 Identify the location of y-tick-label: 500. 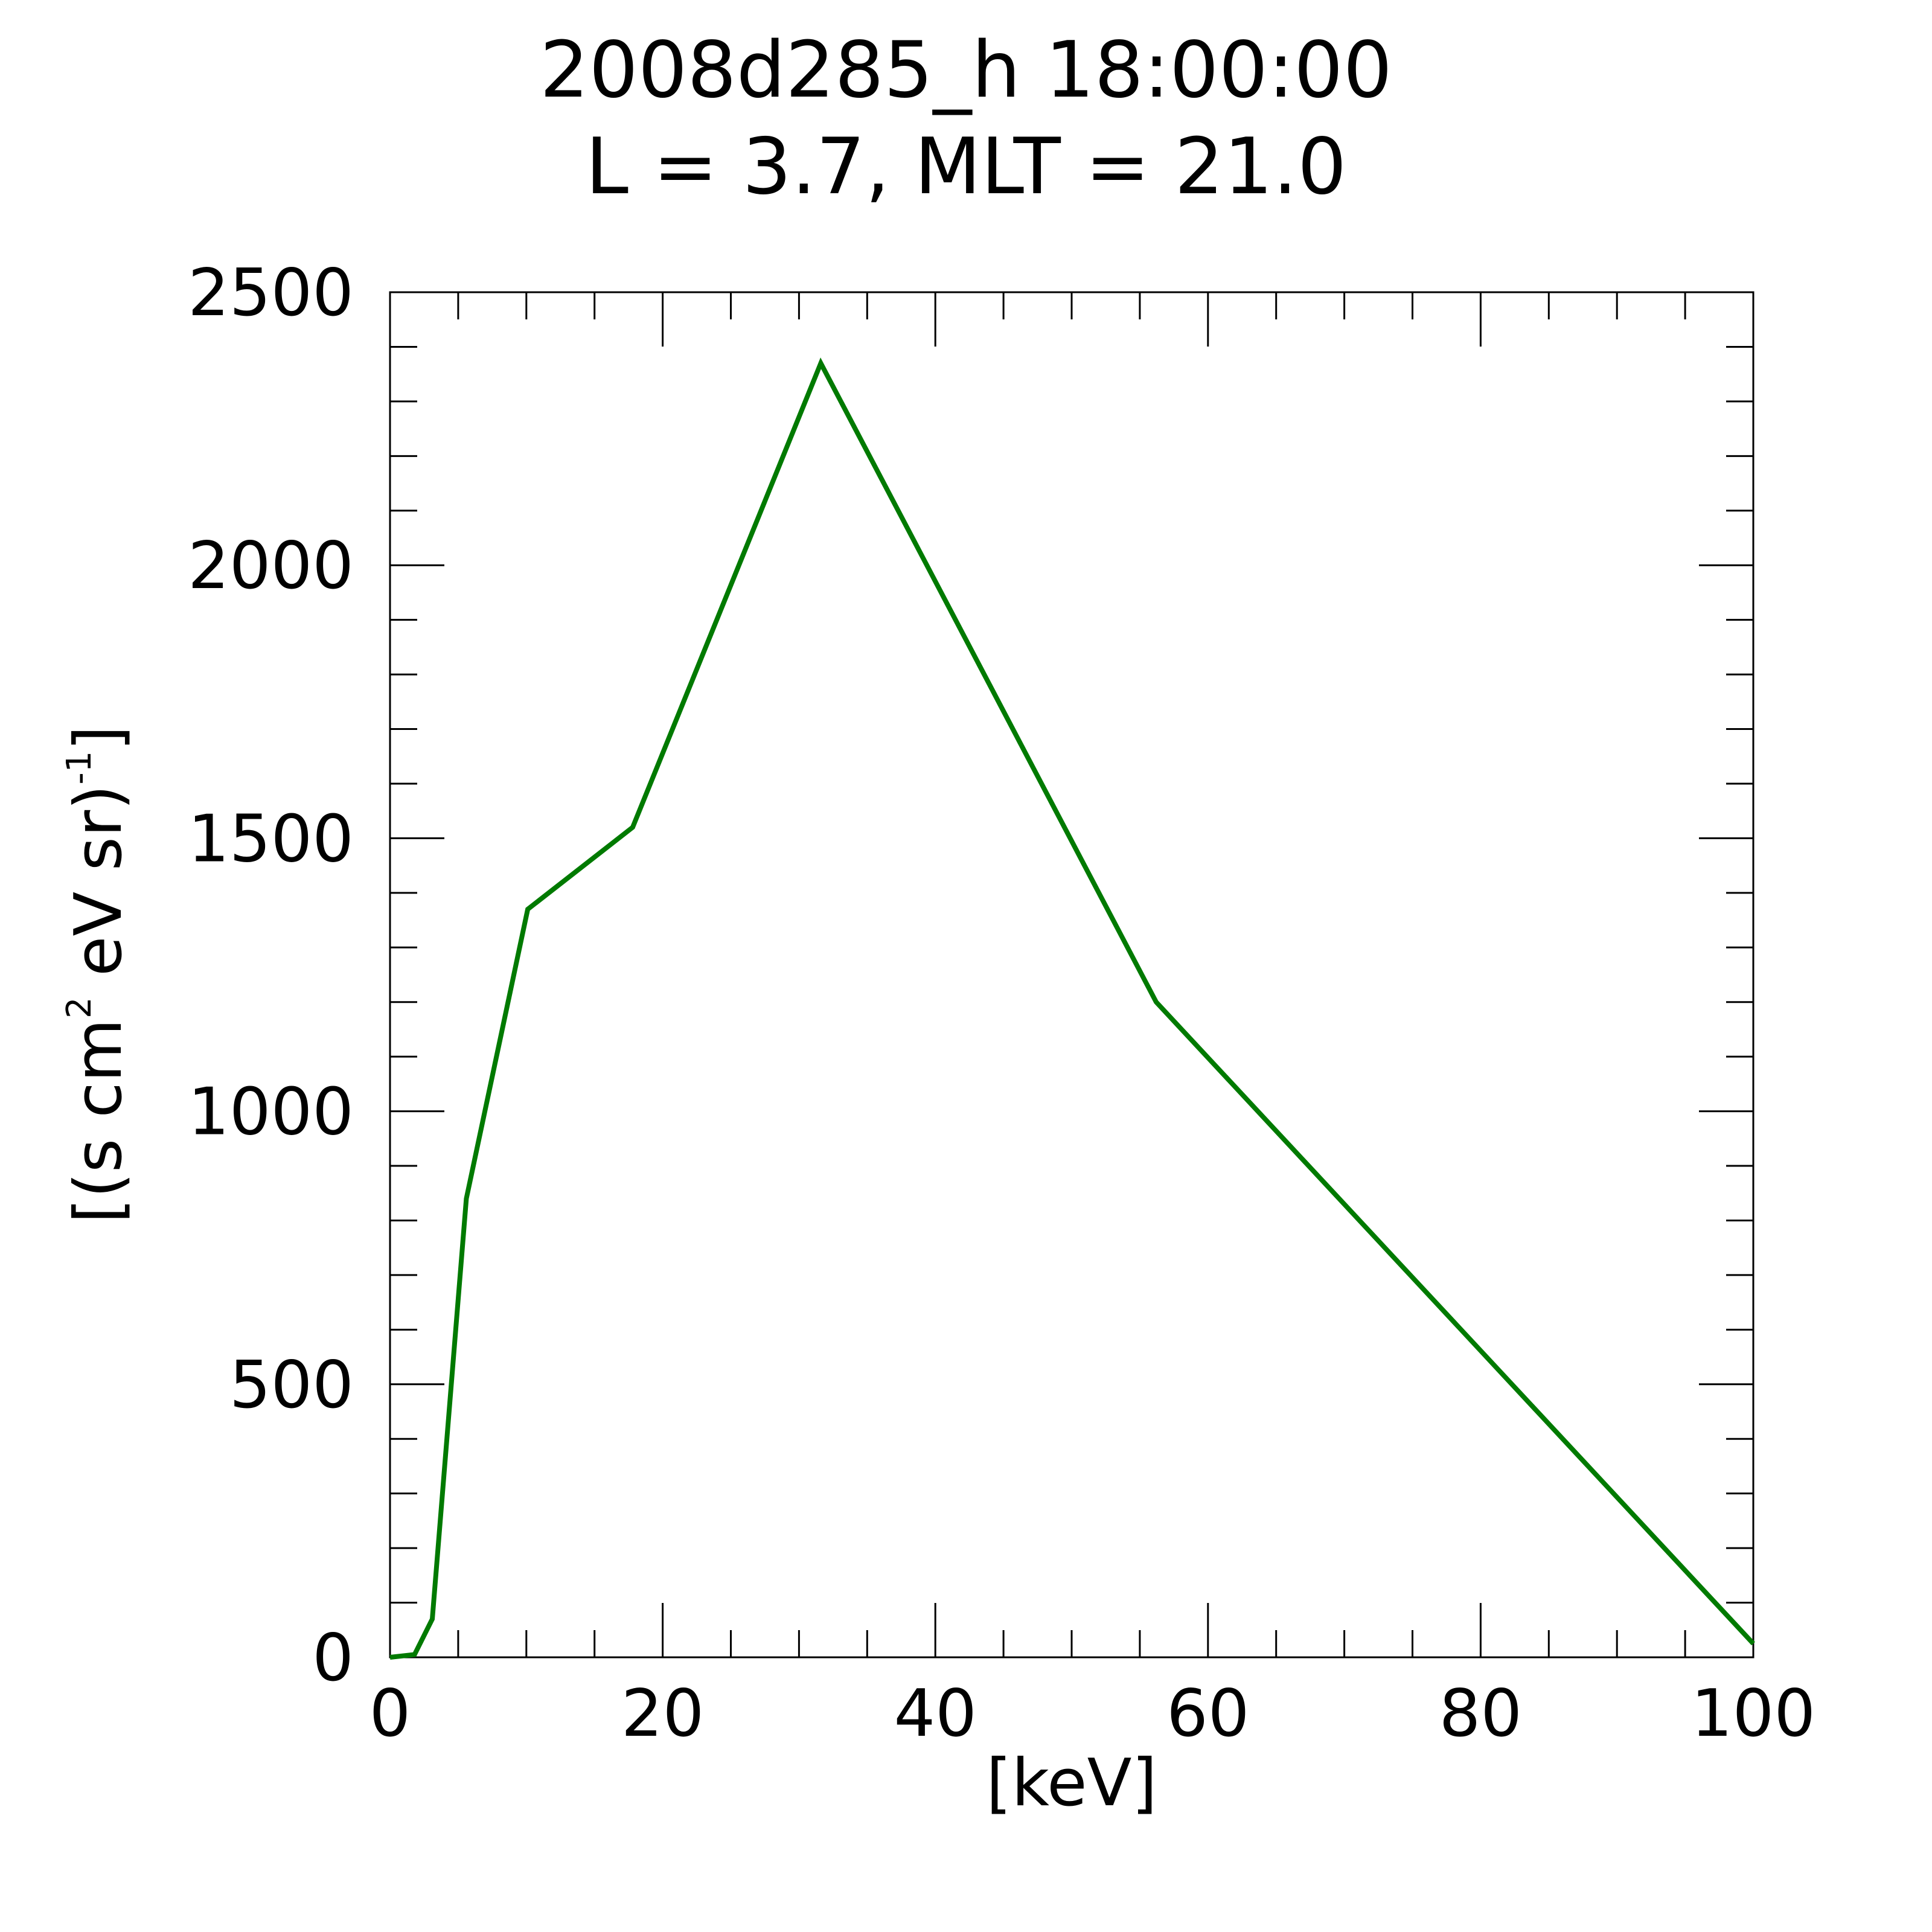
(291, 1386).